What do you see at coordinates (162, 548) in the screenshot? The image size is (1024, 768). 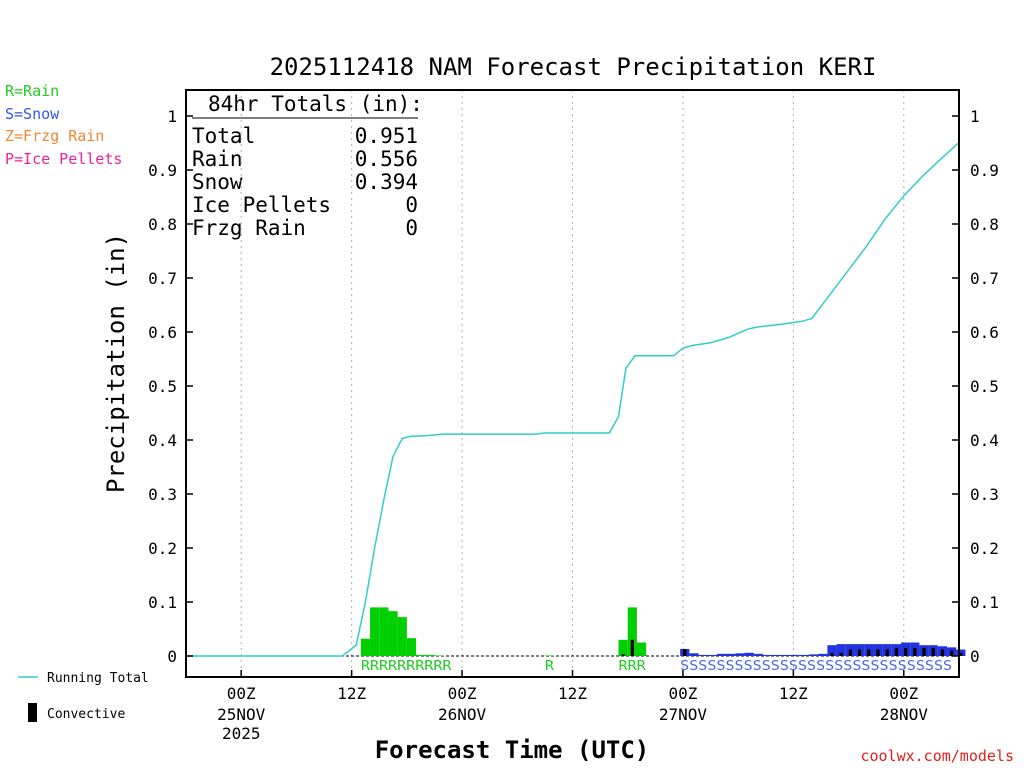 I see `y-tick-label-left: 0.2` at bounding box center [162, 548].